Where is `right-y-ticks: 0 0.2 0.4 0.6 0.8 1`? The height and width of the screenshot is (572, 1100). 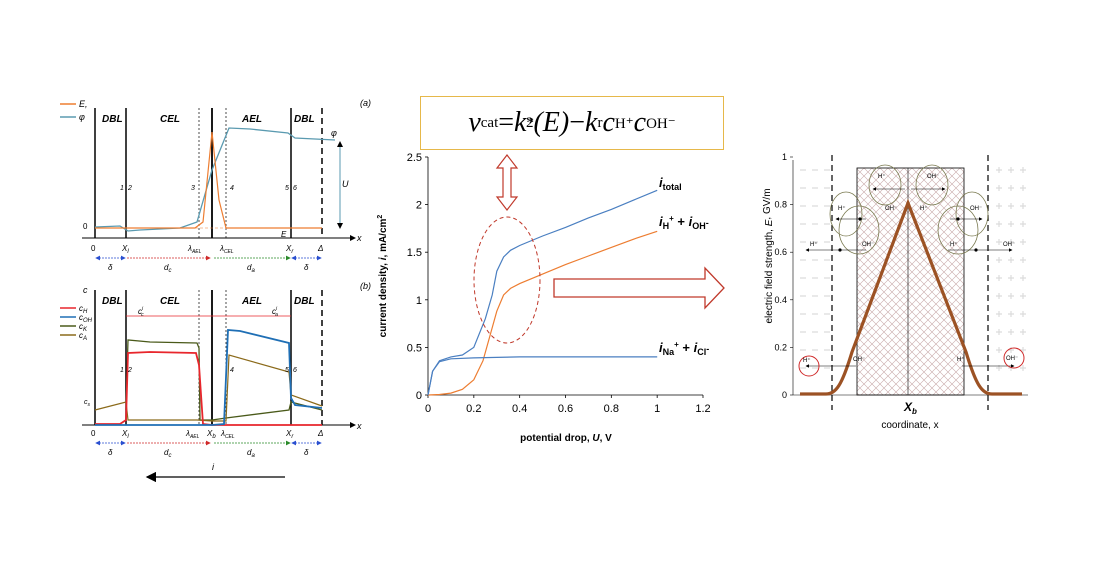 right-y-ticks: 0 0.2 0.4 0.6 0.8 1 is located at coordinates (783, 276).